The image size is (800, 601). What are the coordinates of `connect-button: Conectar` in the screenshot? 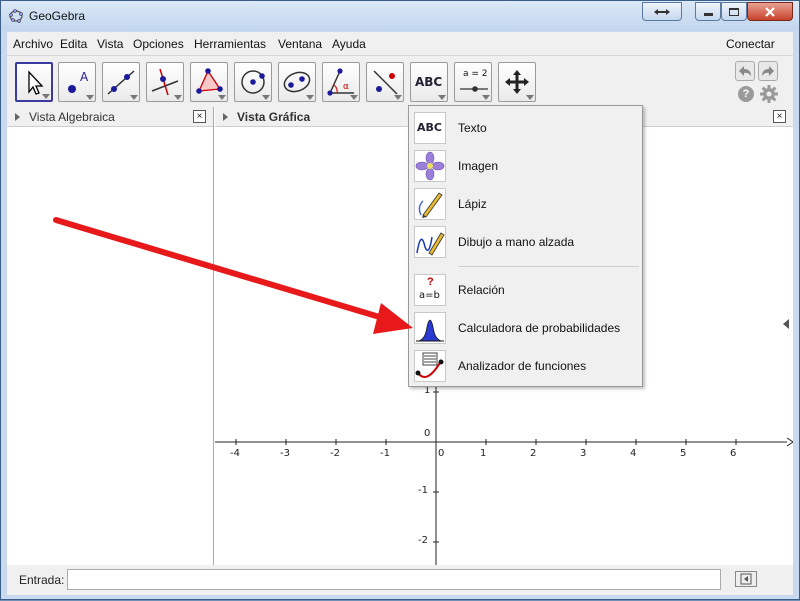 It's located at (750, 44).